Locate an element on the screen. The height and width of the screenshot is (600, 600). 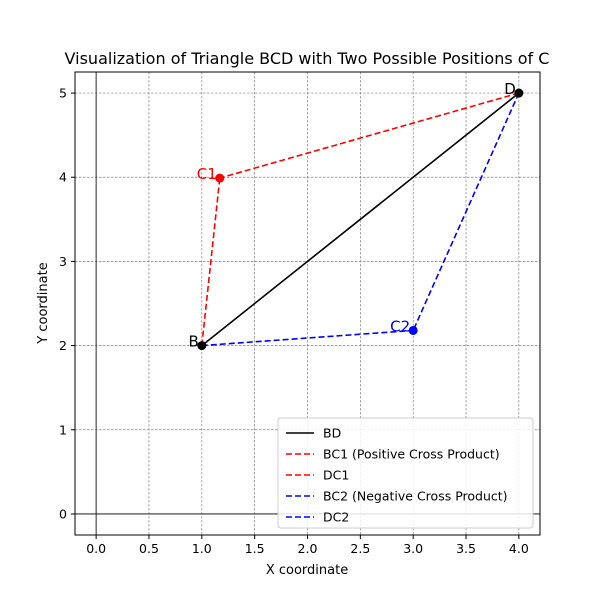
legend-entry-0: BD is located at coordinates (332, 433).